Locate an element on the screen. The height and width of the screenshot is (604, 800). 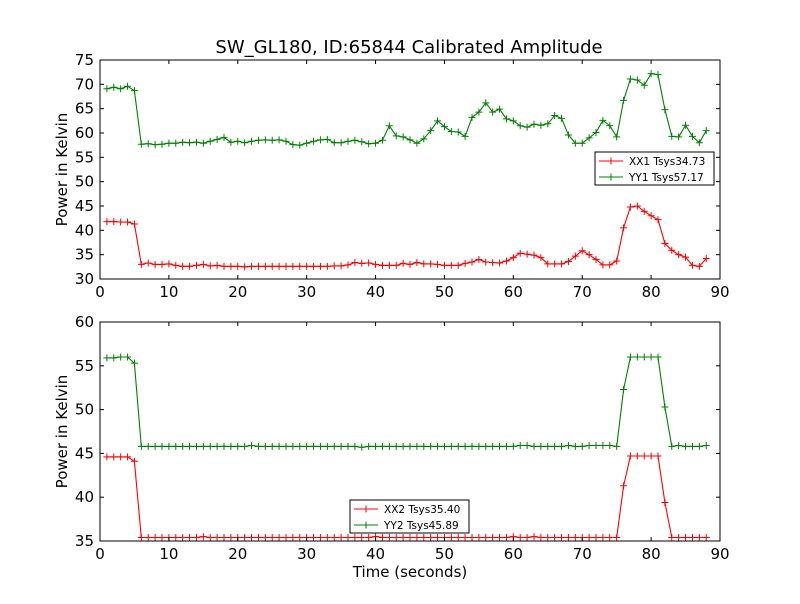
x-tick-label: 60 is located at coordinates (513, 554).